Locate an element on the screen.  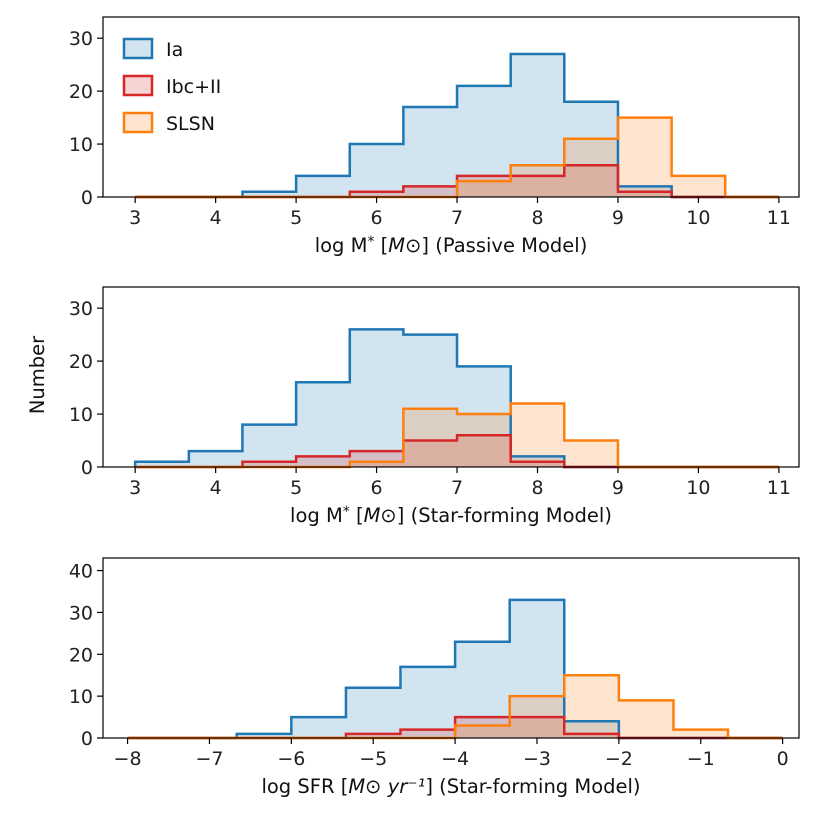
x-tick-label: −3 is located at coordinates (537, 759).